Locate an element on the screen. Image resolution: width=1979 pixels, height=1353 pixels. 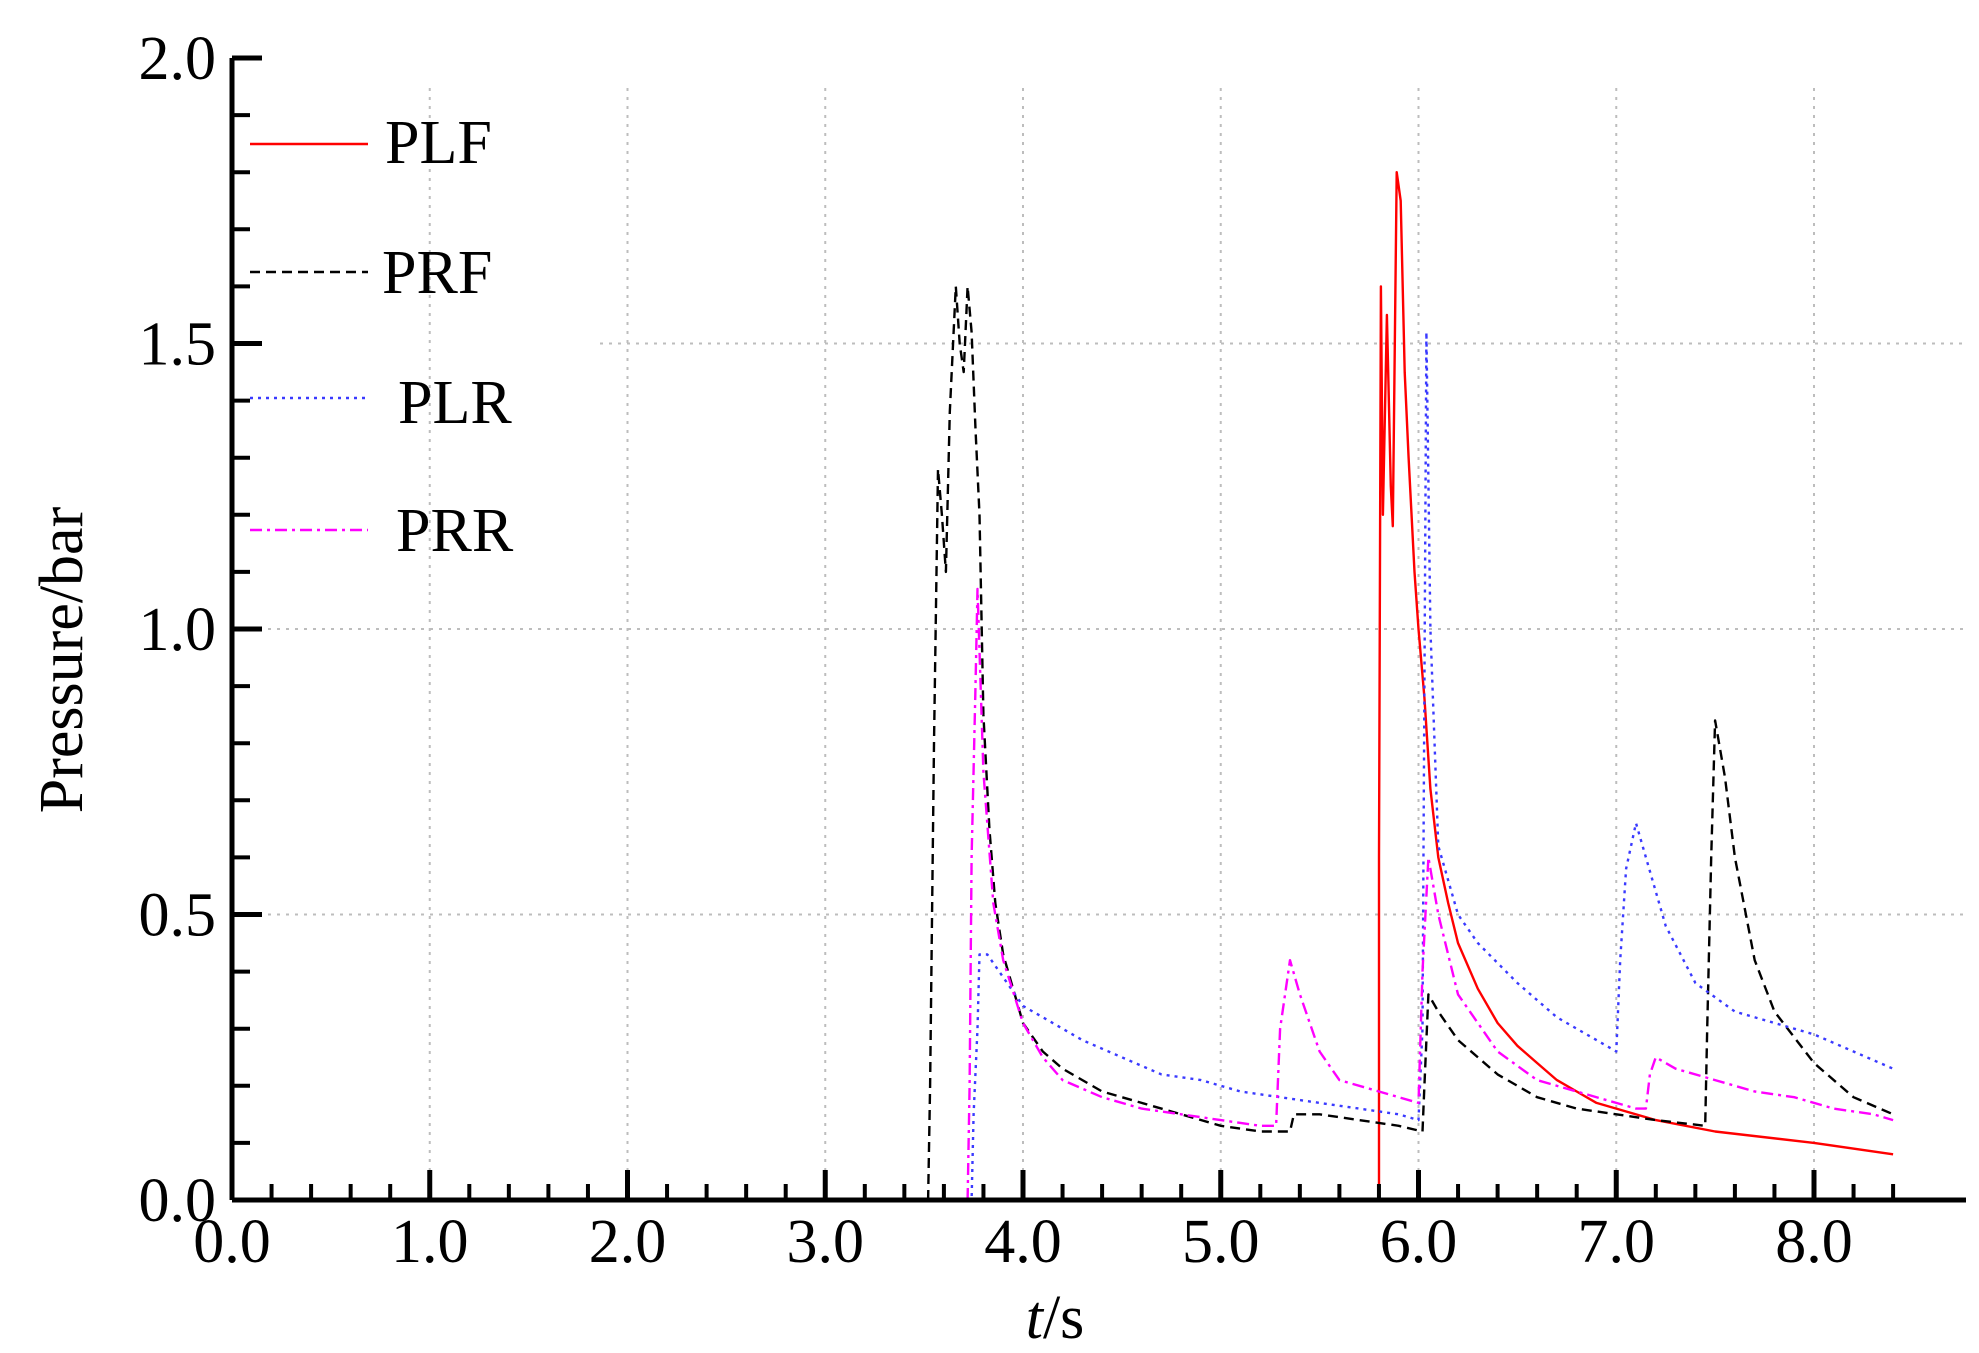
y-tick-label: 2.0 is located at coordinates (178, 59).